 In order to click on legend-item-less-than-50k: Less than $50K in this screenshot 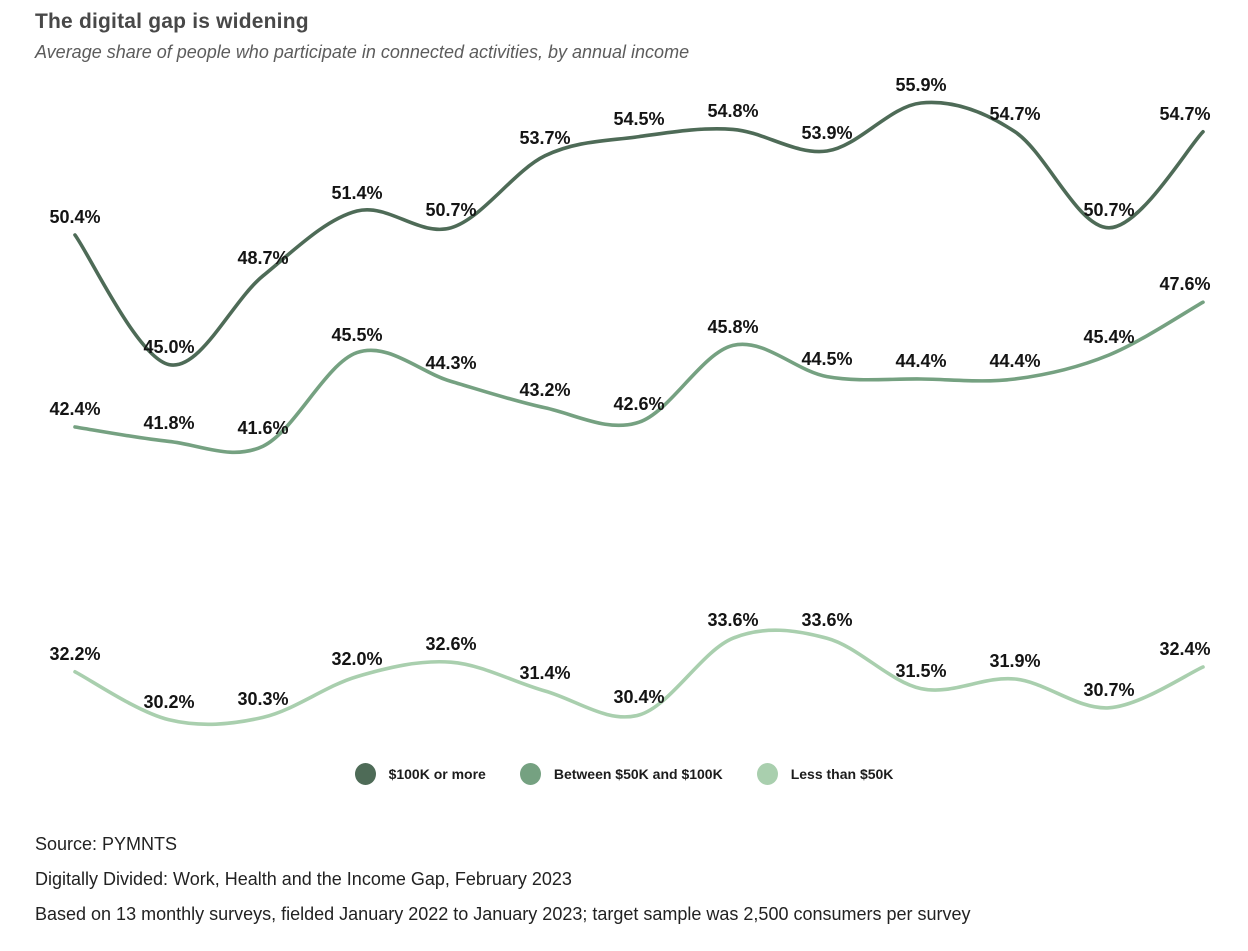, I will do `click(825, 774)`.